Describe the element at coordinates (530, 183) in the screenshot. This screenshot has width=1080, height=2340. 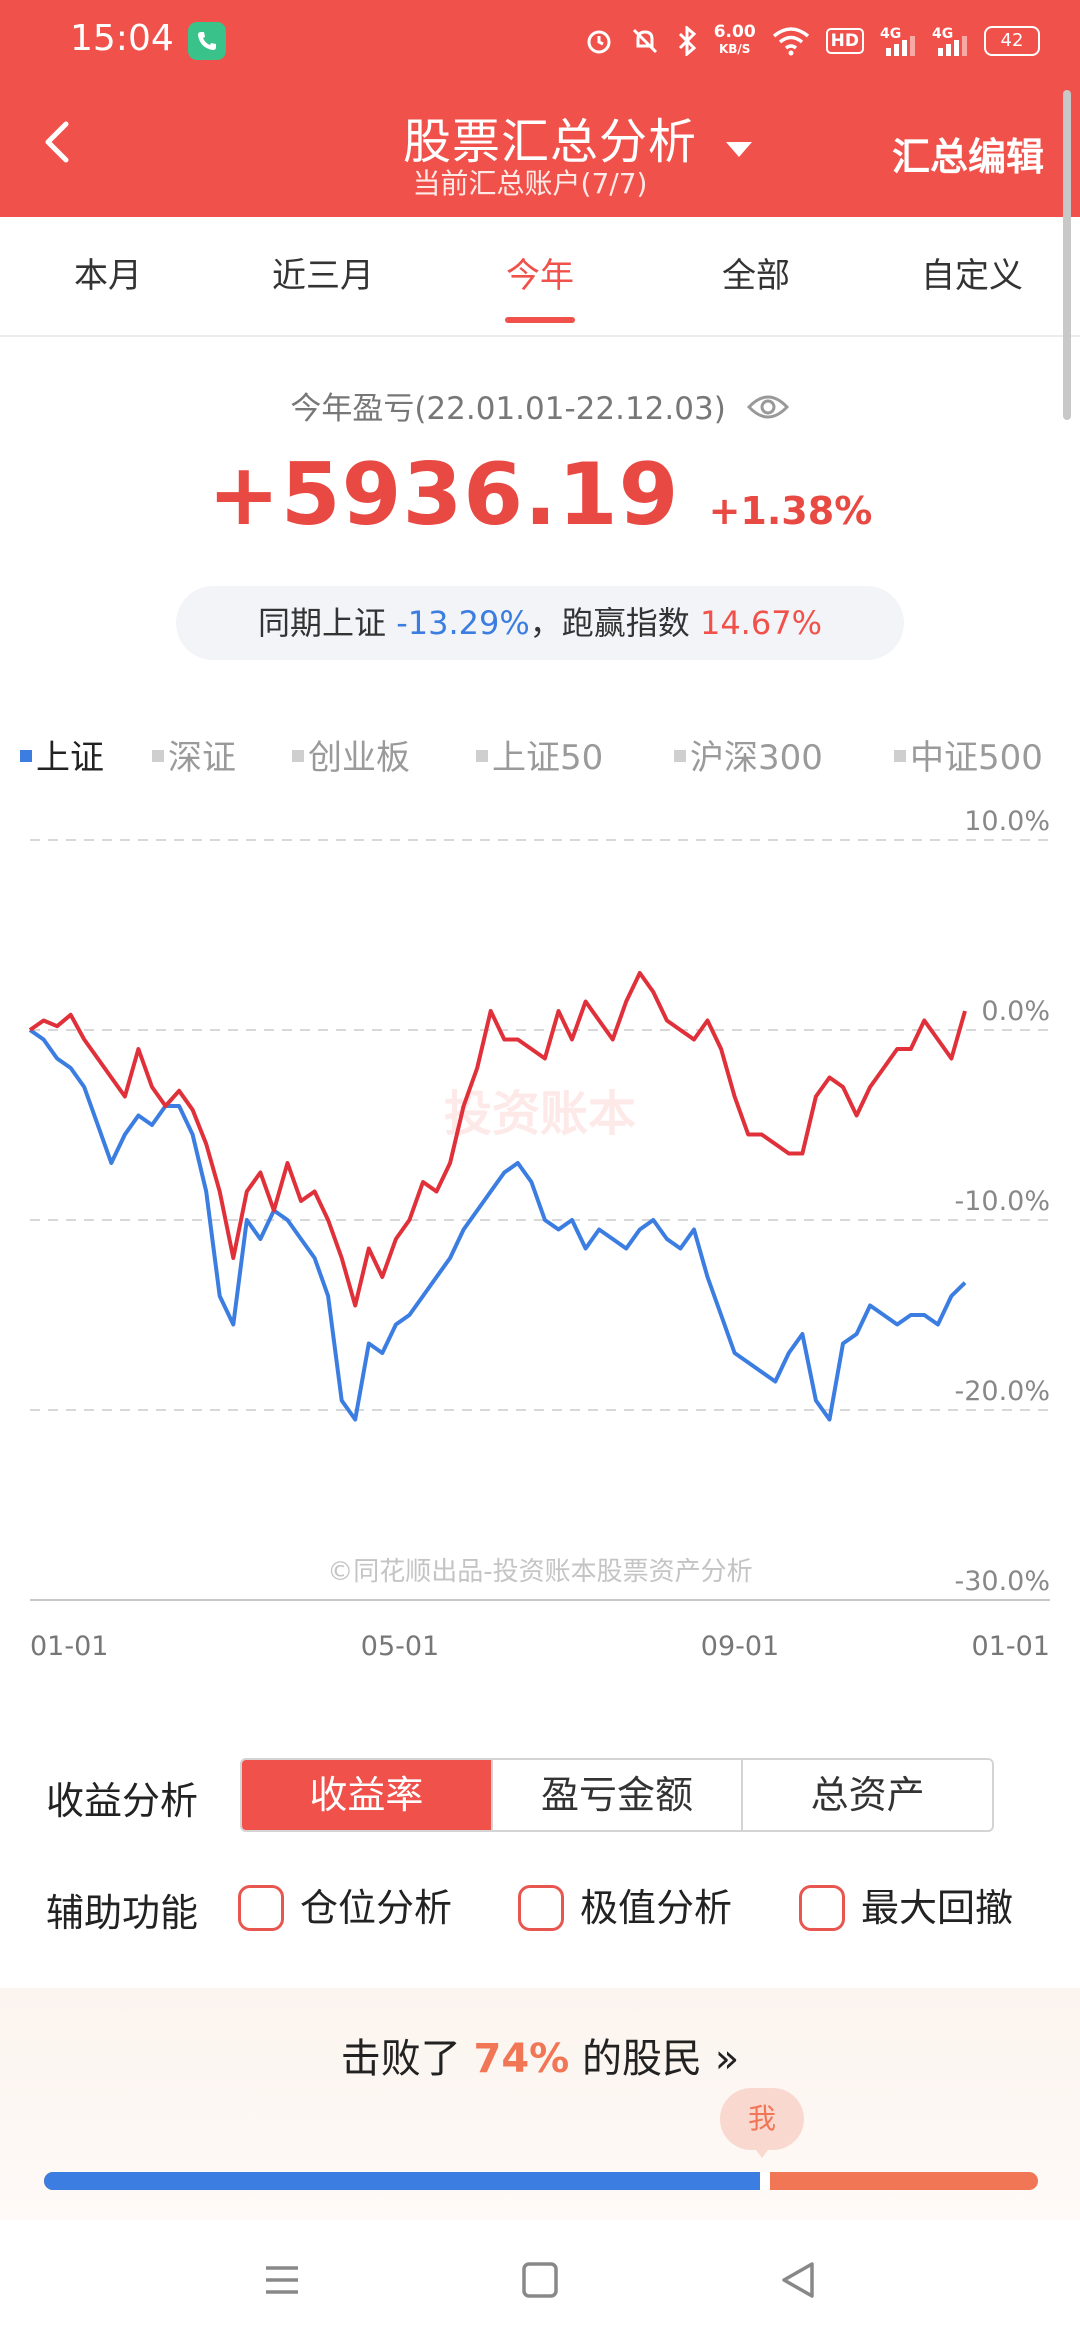
I see `account-subtitle: 当前汇总账户(7/7)` at that location.